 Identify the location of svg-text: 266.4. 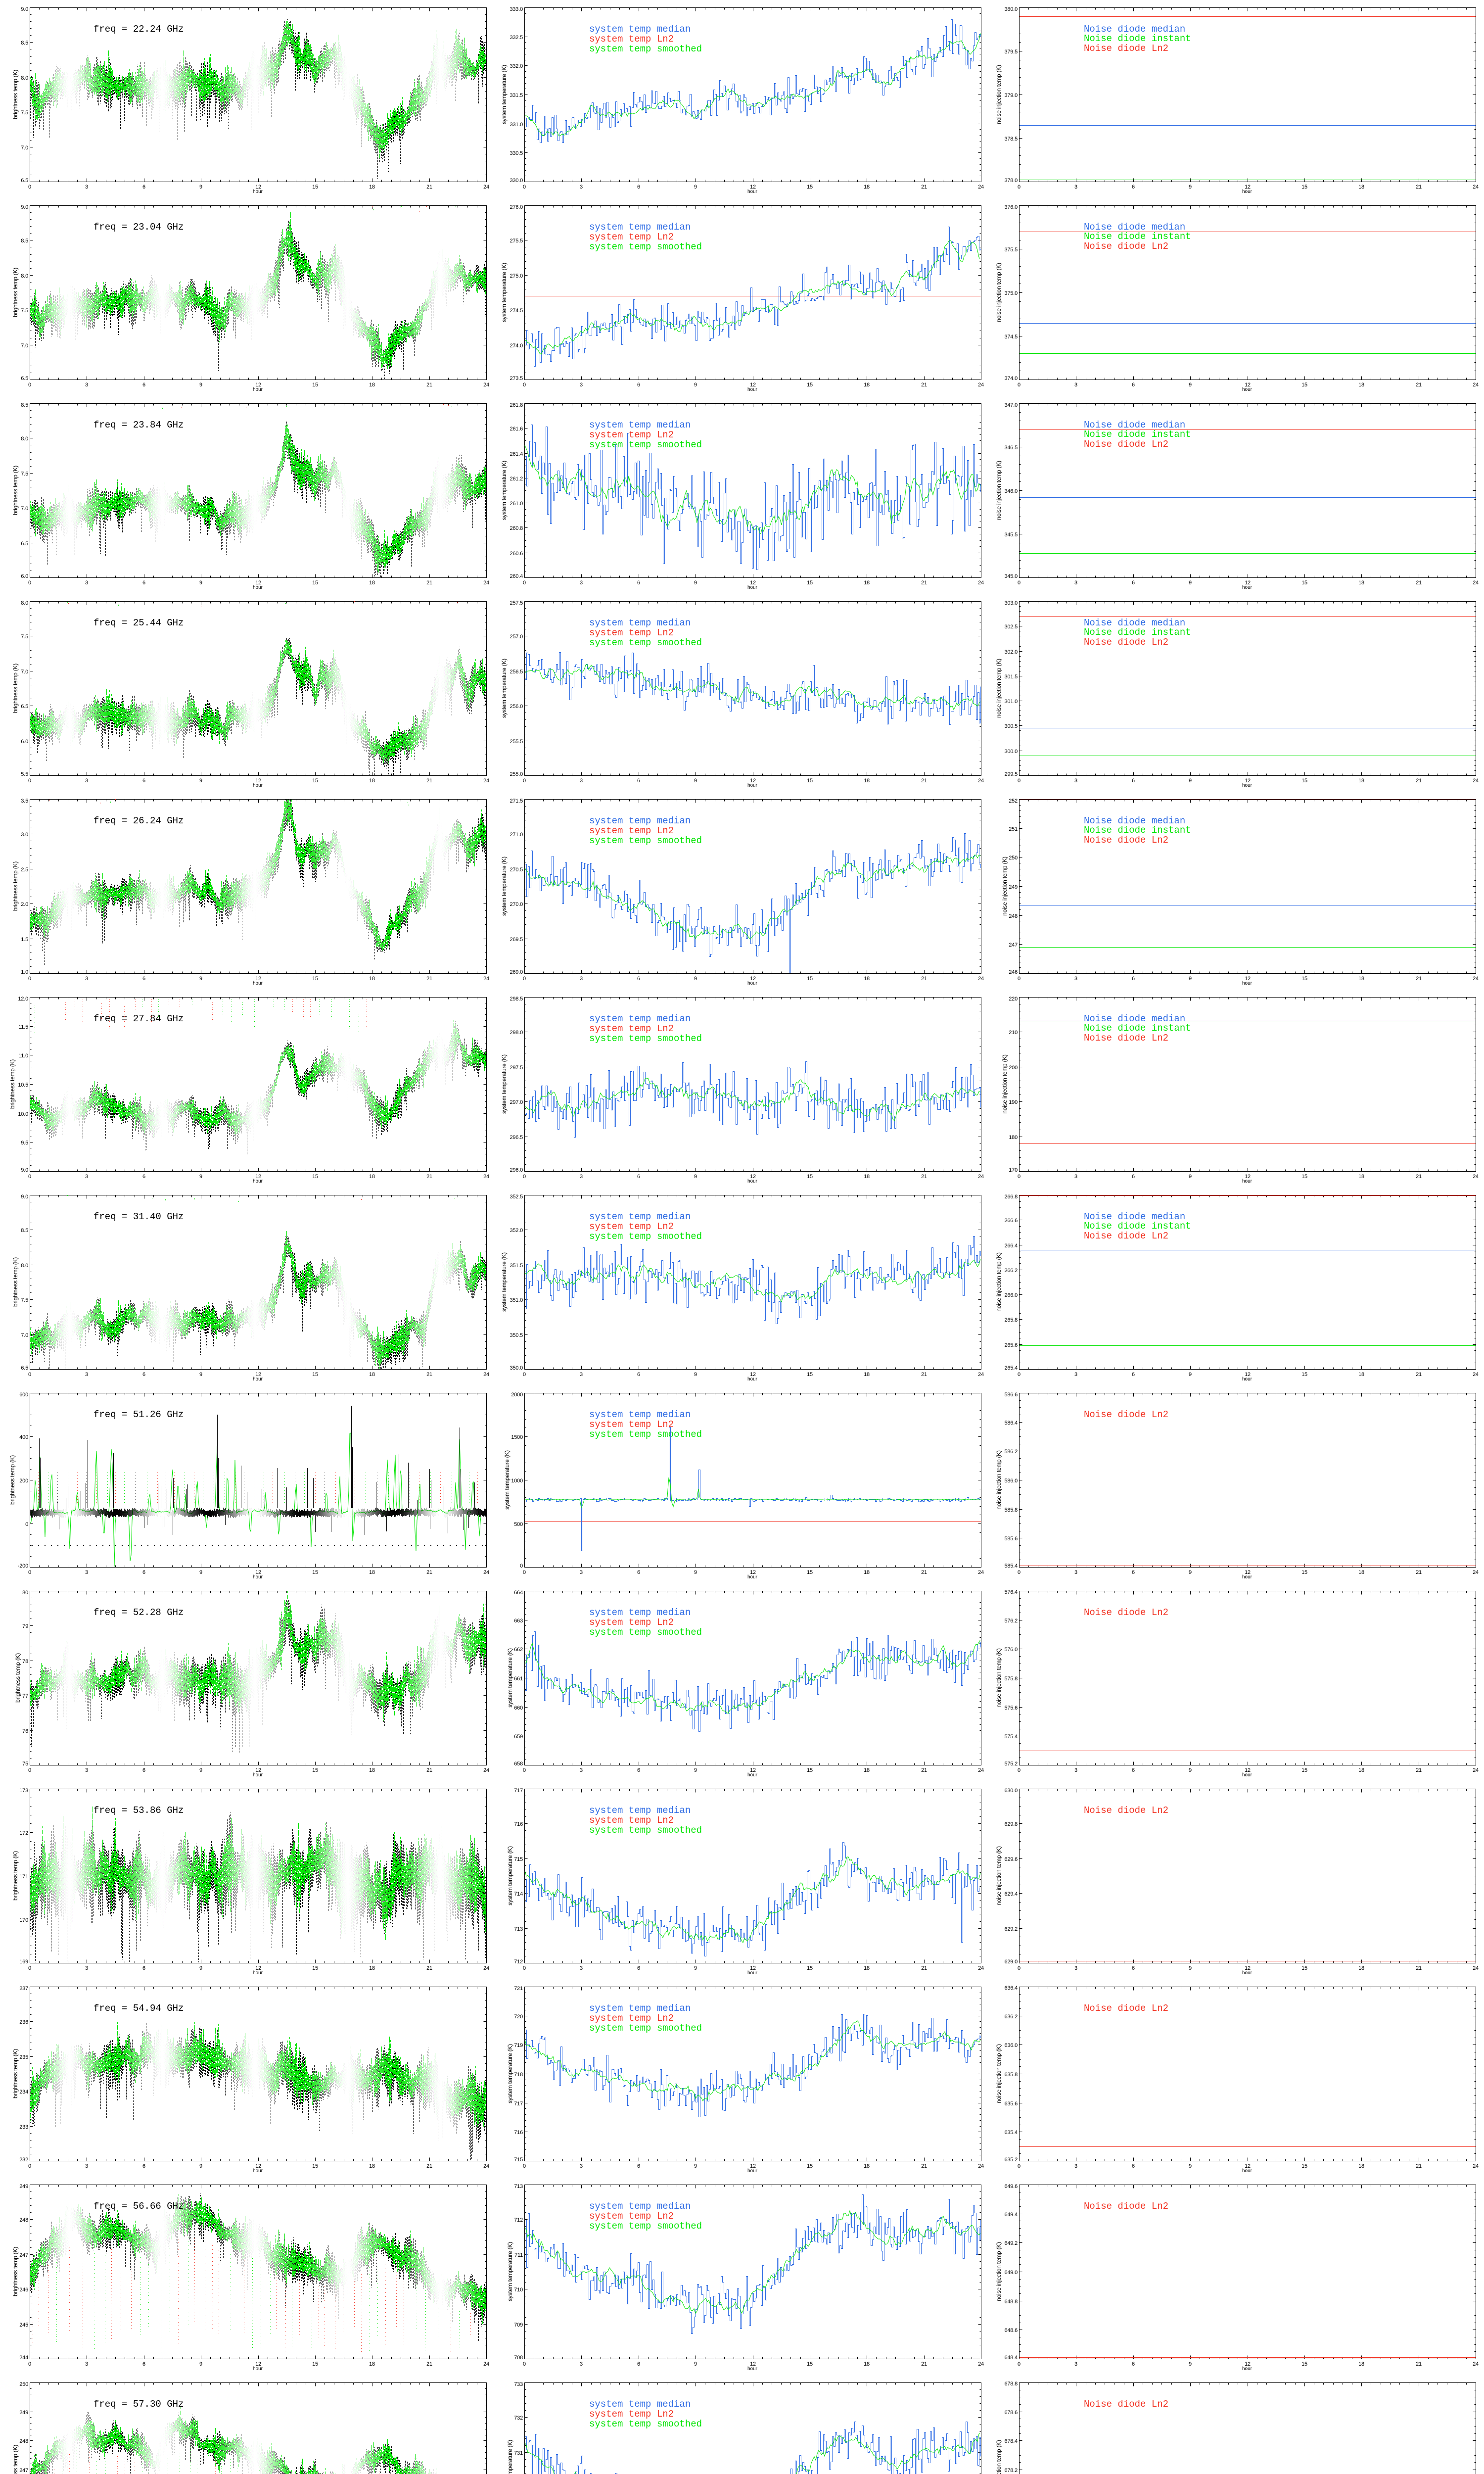
(1011, 1246).